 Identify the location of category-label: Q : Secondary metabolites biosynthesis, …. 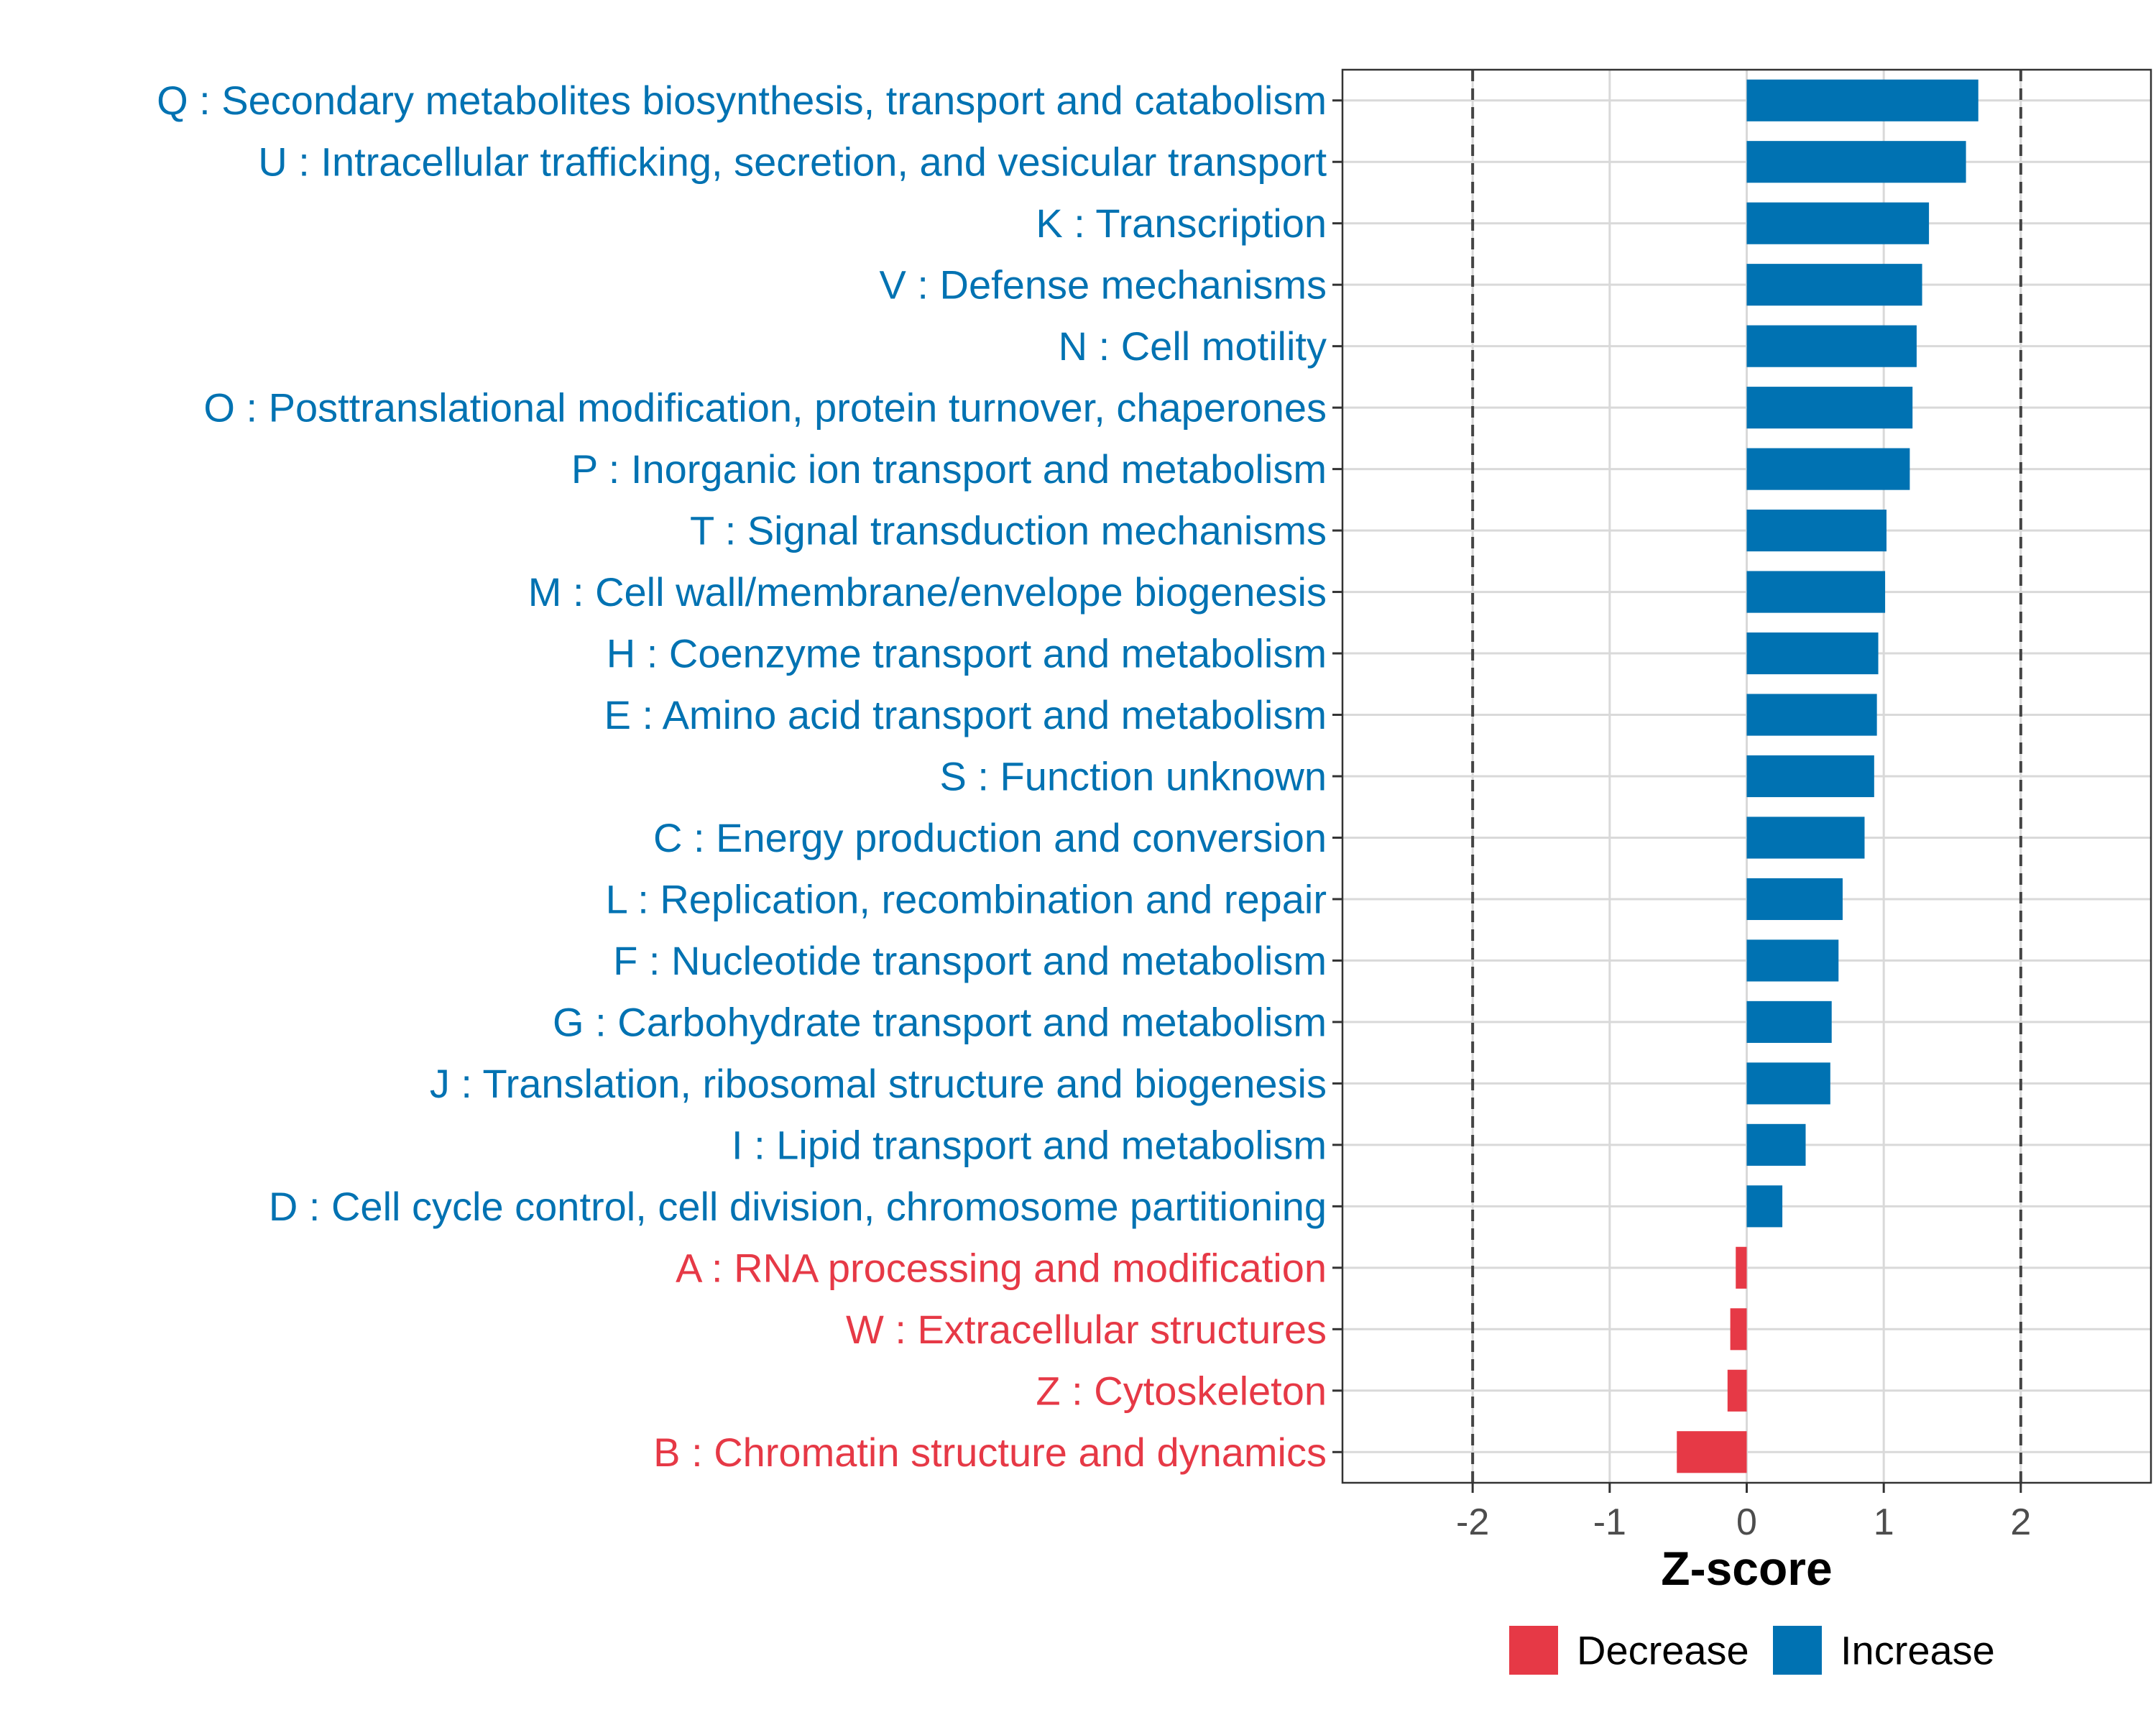
(742, 100).